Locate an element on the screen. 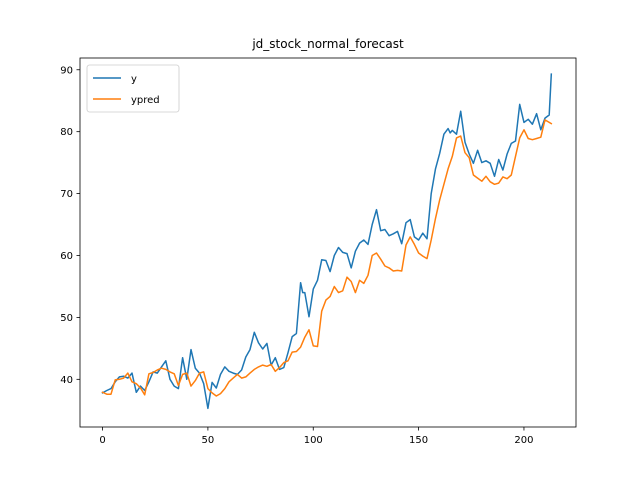  y-tick-label: 70 is located at coordinates (66, 194).